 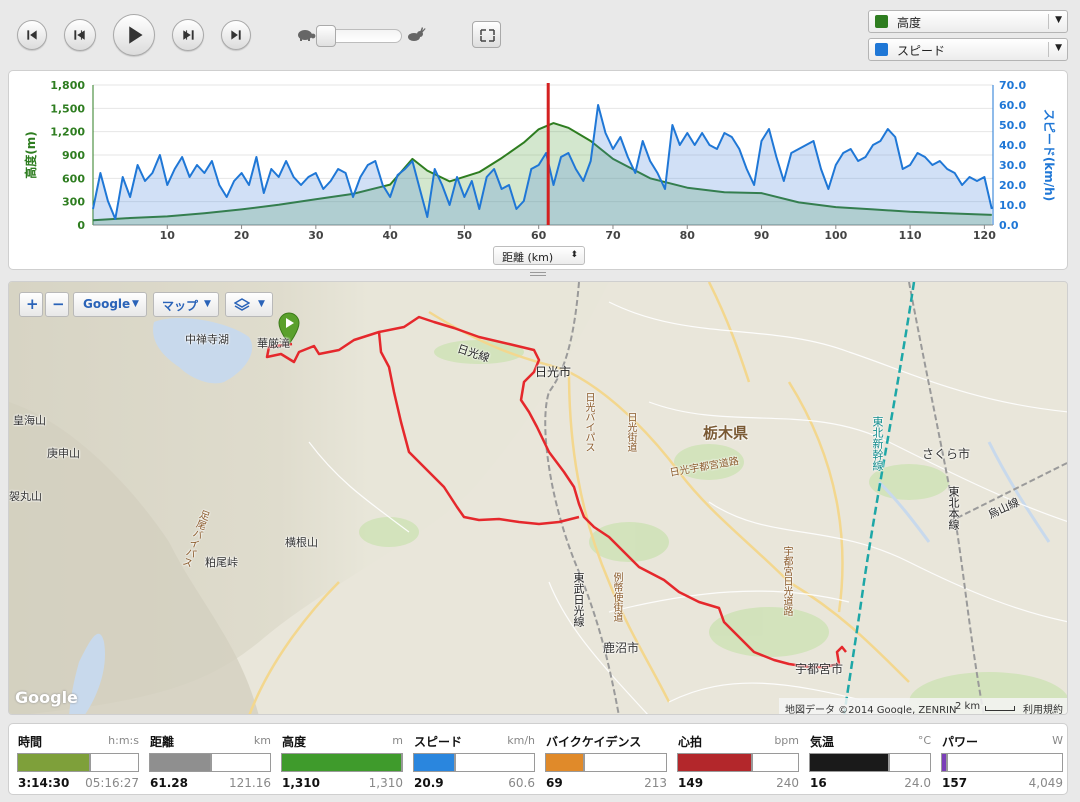 I want to click on fullscreen-button, so click(x=486, y=34).